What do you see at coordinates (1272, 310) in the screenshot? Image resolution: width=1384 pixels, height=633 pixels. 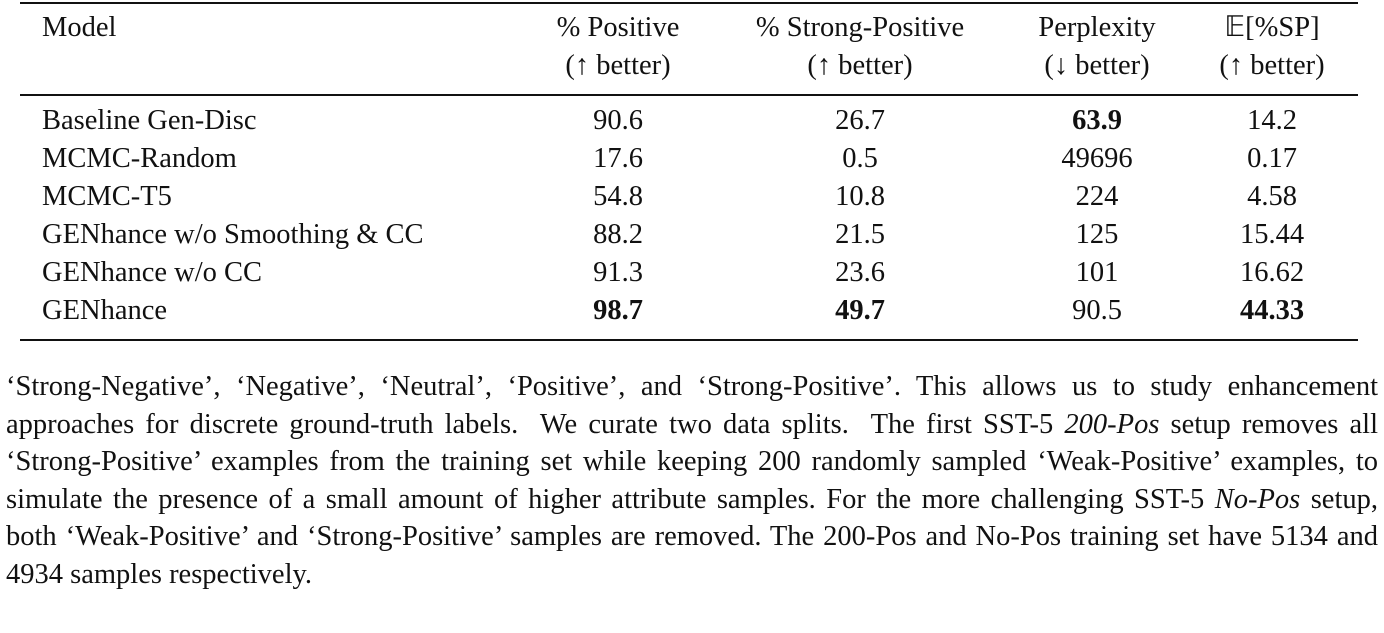 I see `value-cell: 44.33` at bounding box center [1272, 310].